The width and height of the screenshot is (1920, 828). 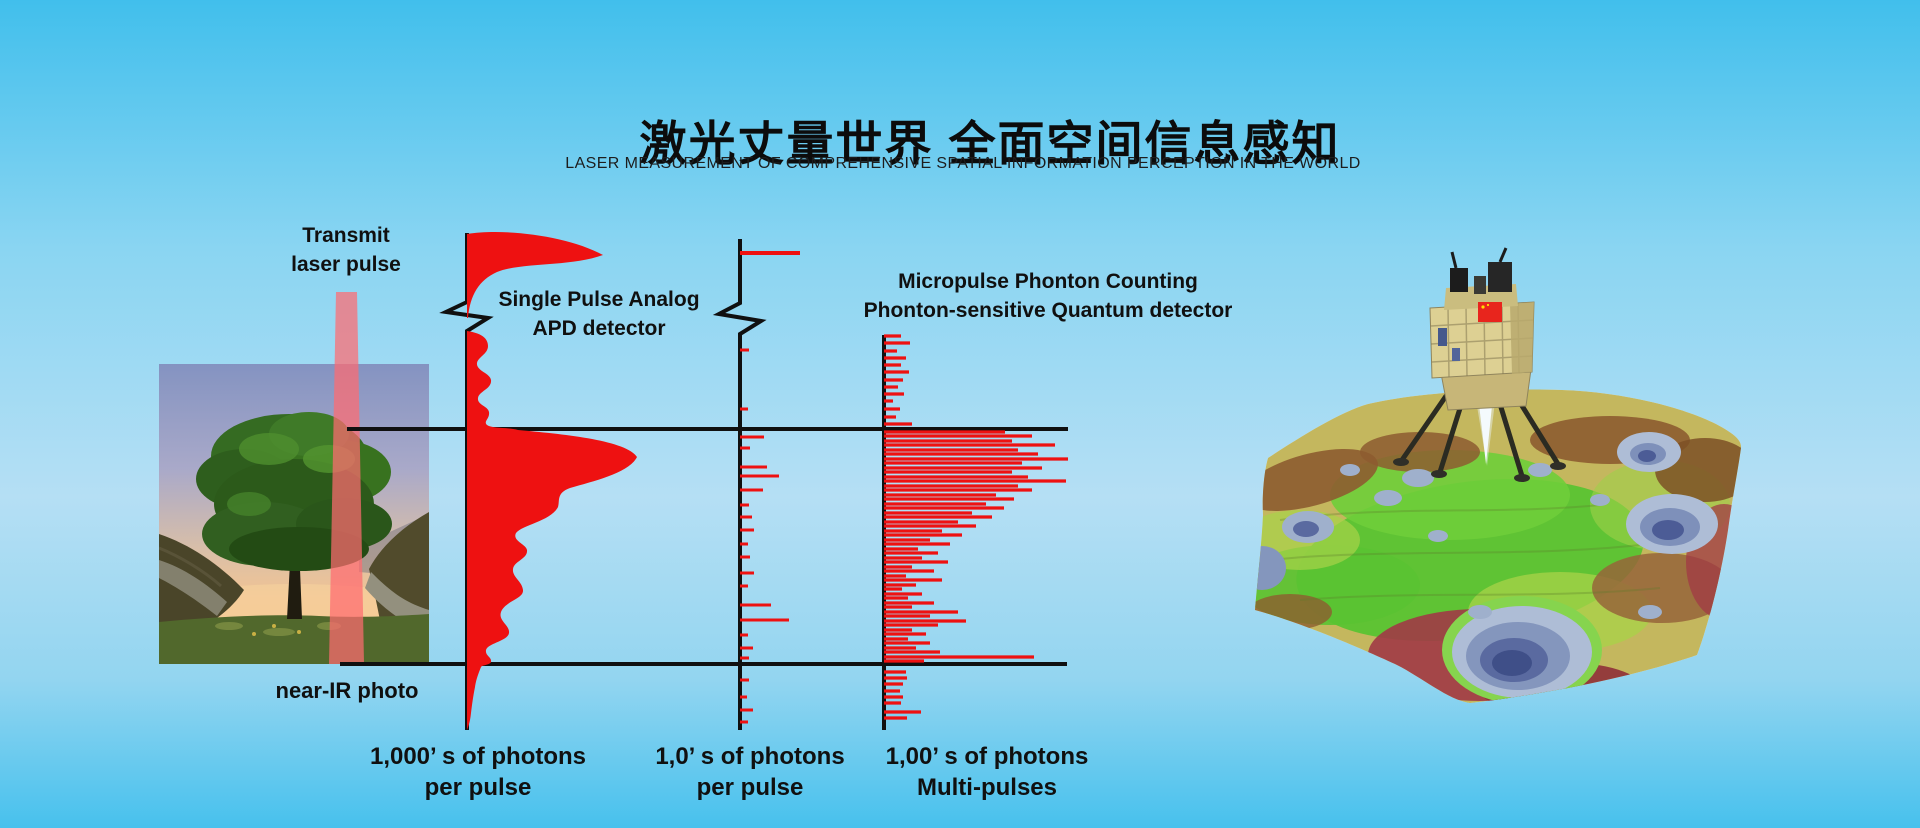 I want to click on multipulse-photons-caption: 1,00’ s of photons Multi-pulses, so click(x=987, y=772).